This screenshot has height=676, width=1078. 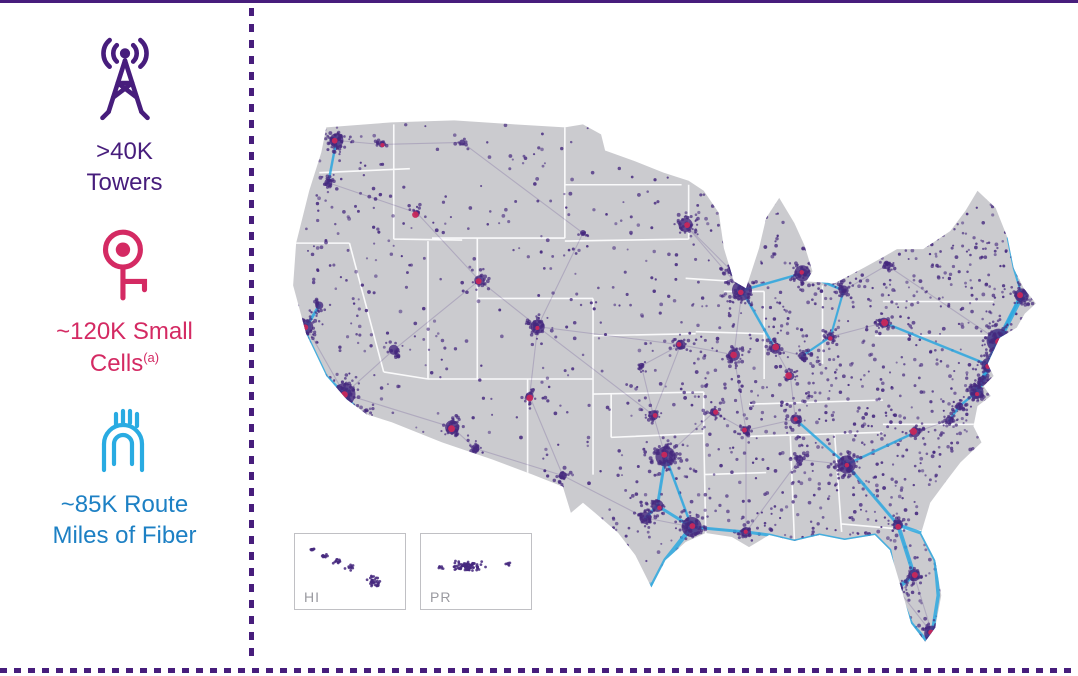 What do you see at coordinates (124, 79) in the screenshot?
I see `cell-tower-icon` at bounding box center [124, 79].